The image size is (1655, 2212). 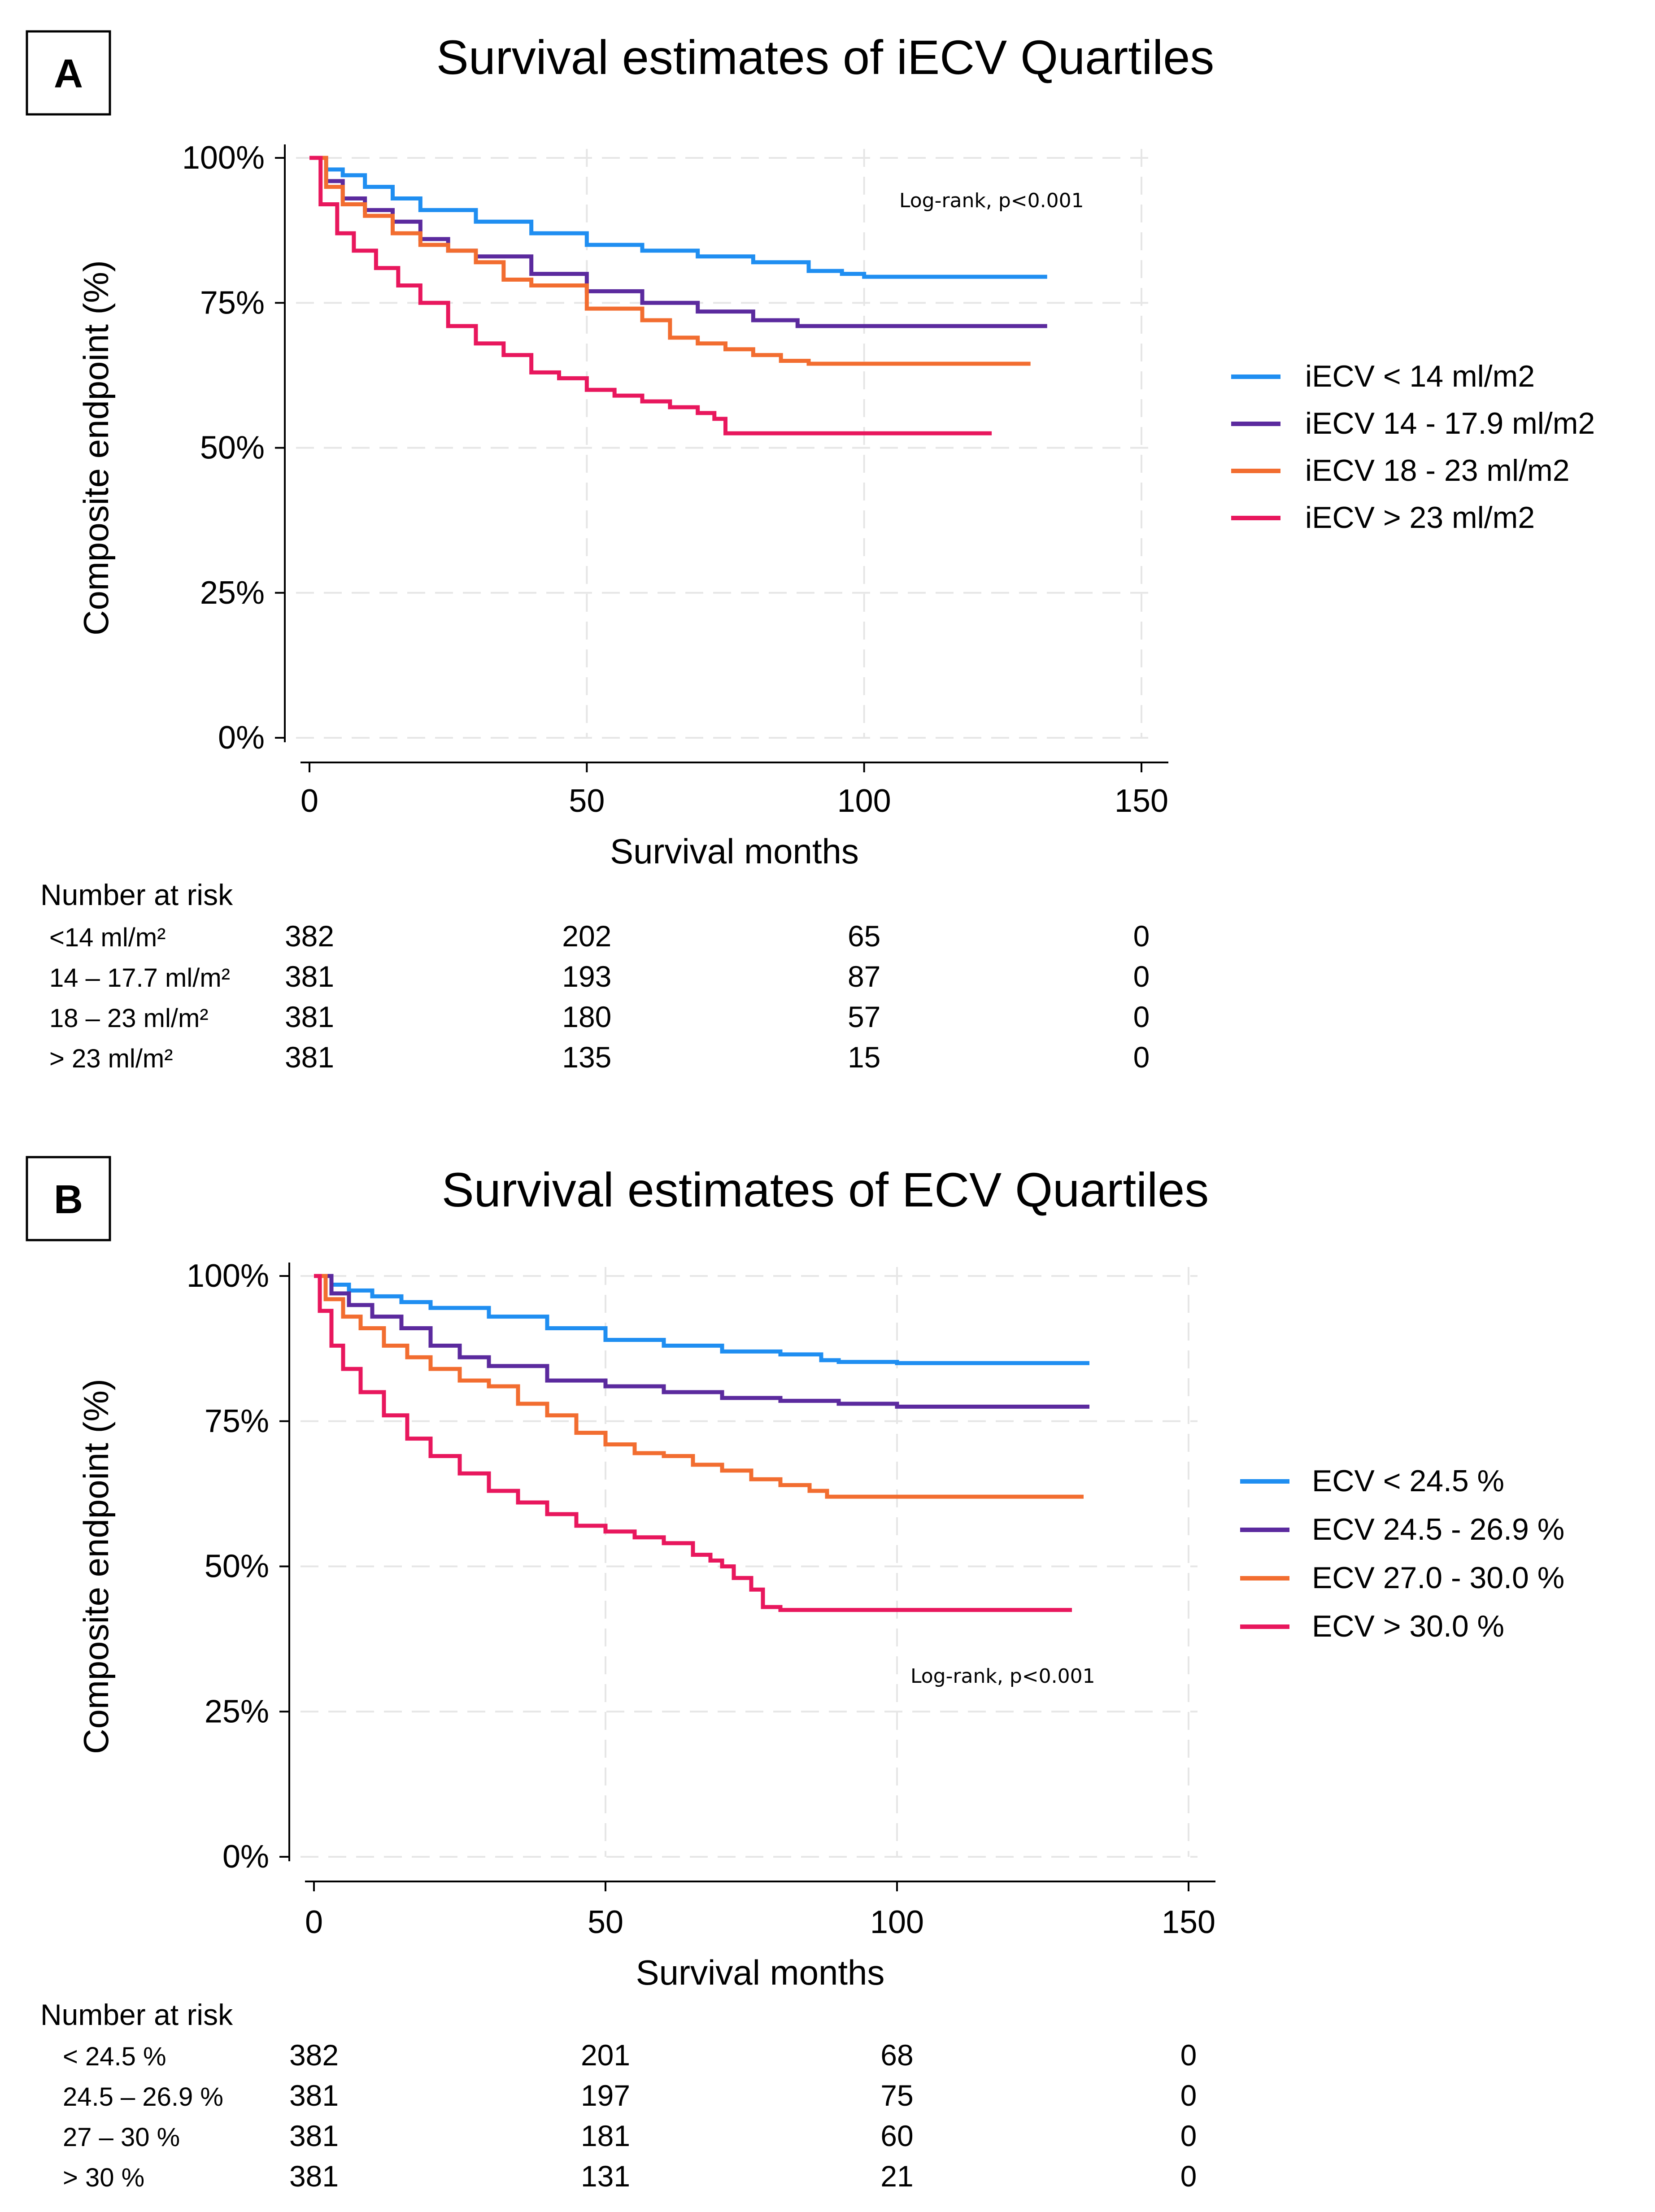 I want to click on panel-a-risk-heading: Number at risk, so click(x=136, y=894).